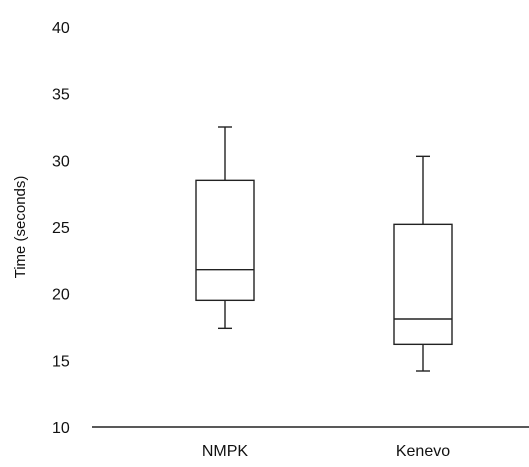 This screenshot has width=529, height=467. Describe the element at coordinates (61, 28) in the screenshot. I see `y-tick-label: 40` at that location.